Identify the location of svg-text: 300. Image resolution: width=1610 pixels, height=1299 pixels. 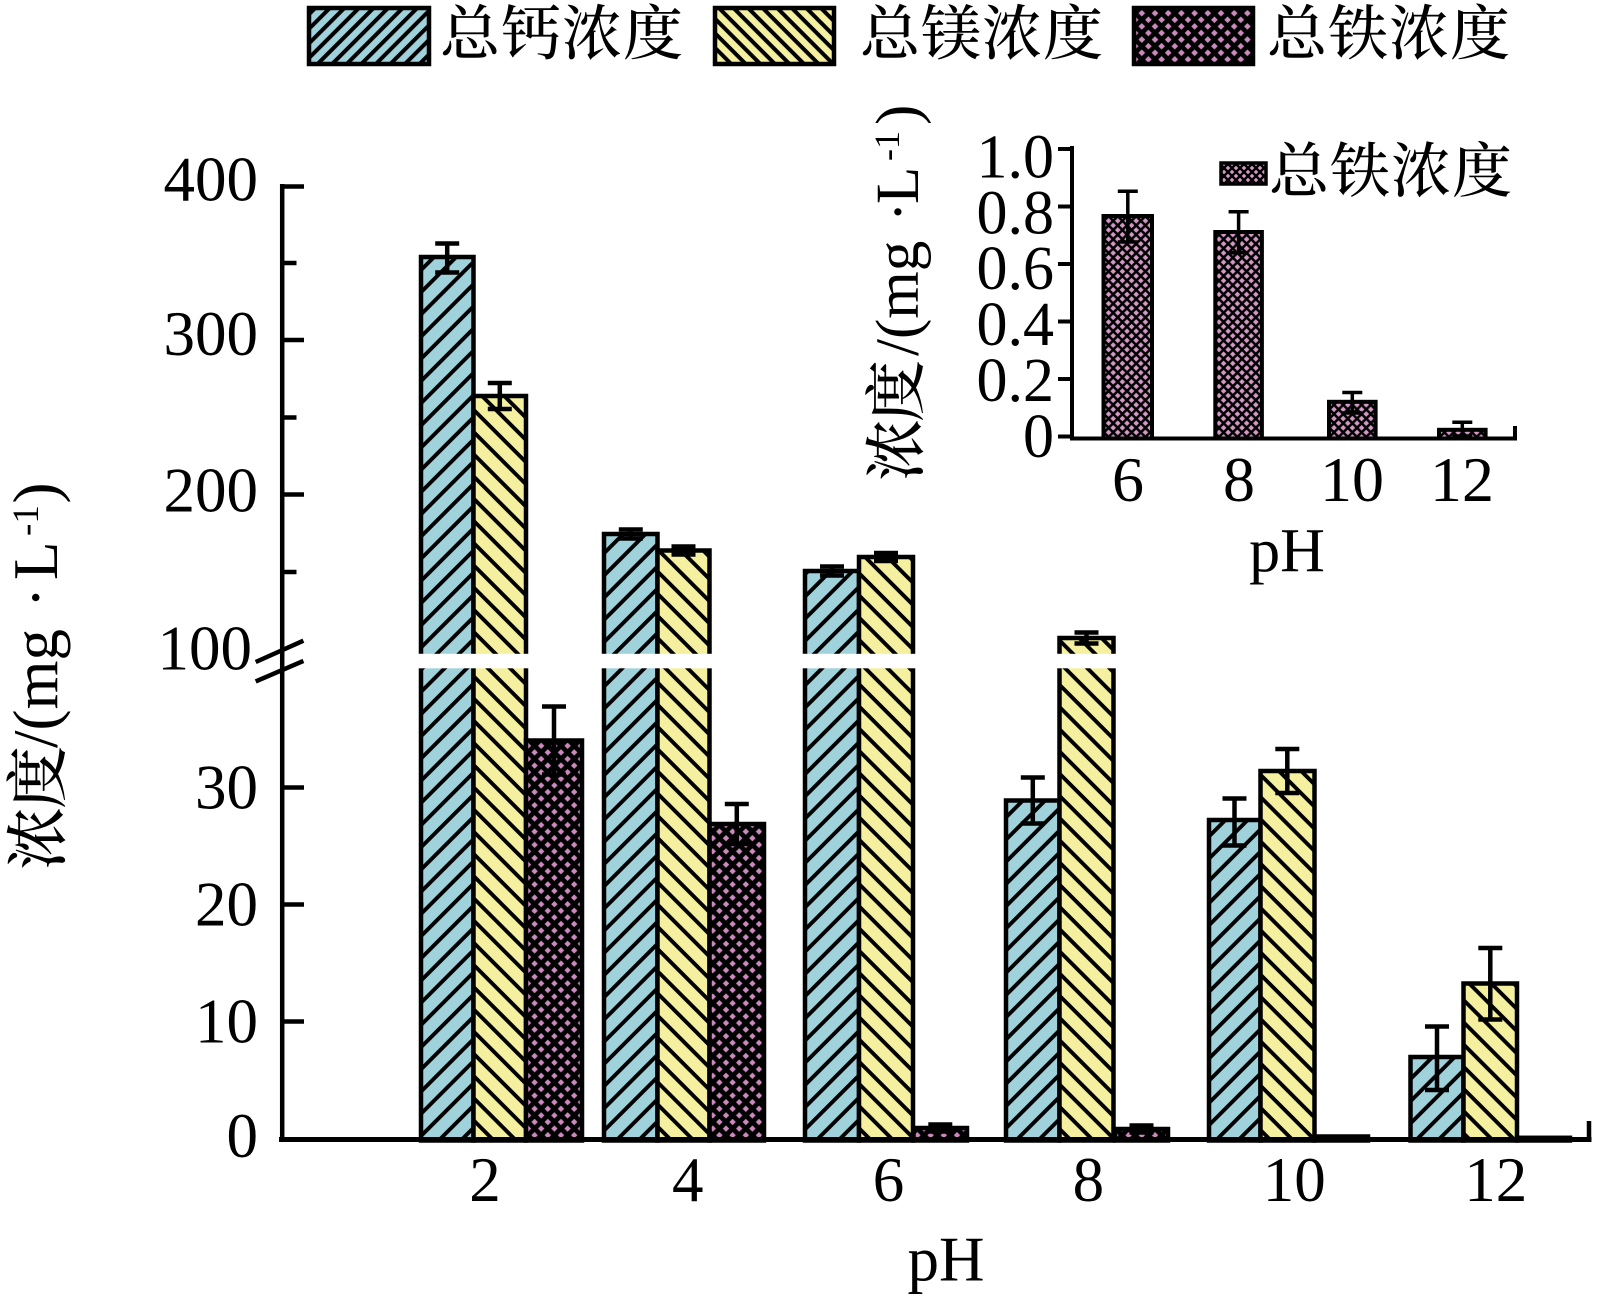
(211, 334).